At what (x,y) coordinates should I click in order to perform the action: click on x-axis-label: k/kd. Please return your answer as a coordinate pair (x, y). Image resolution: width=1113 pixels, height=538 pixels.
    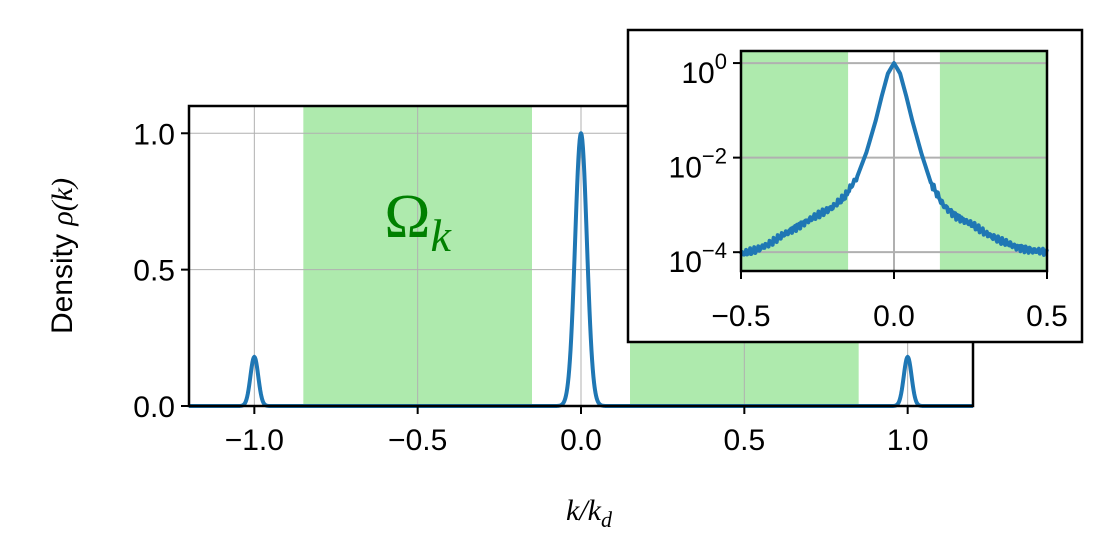
    Looking at the image, I should click on (589, 513).